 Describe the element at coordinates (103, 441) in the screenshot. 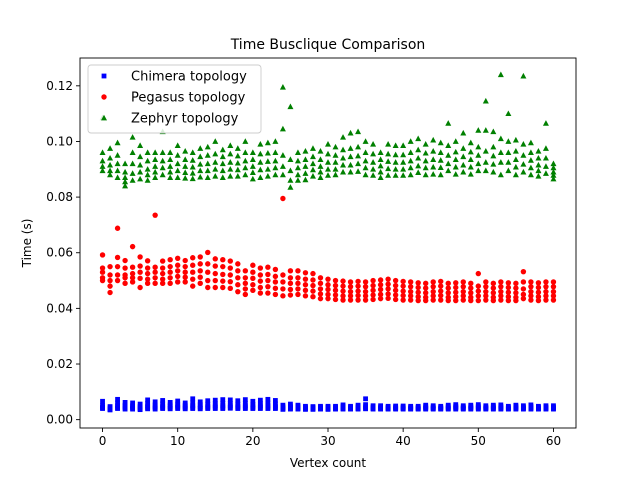

I see `x-tick-label: 0` at that location.